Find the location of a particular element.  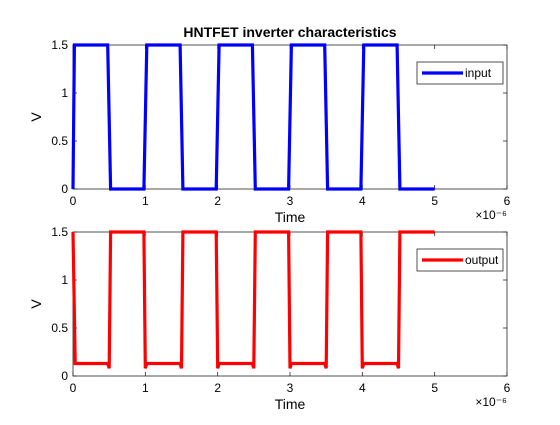

legend-label: input is located at coordinates (478, 73).